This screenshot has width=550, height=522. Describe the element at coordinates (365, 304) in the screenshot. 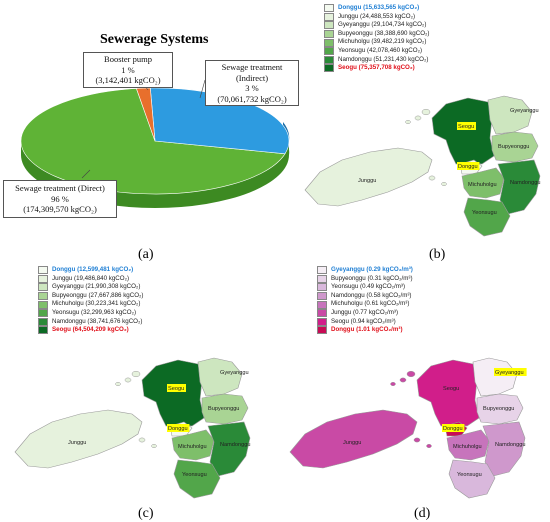

I see `legend-item: Michuholgu (0.61 kgCO₂/m³)` at that location.